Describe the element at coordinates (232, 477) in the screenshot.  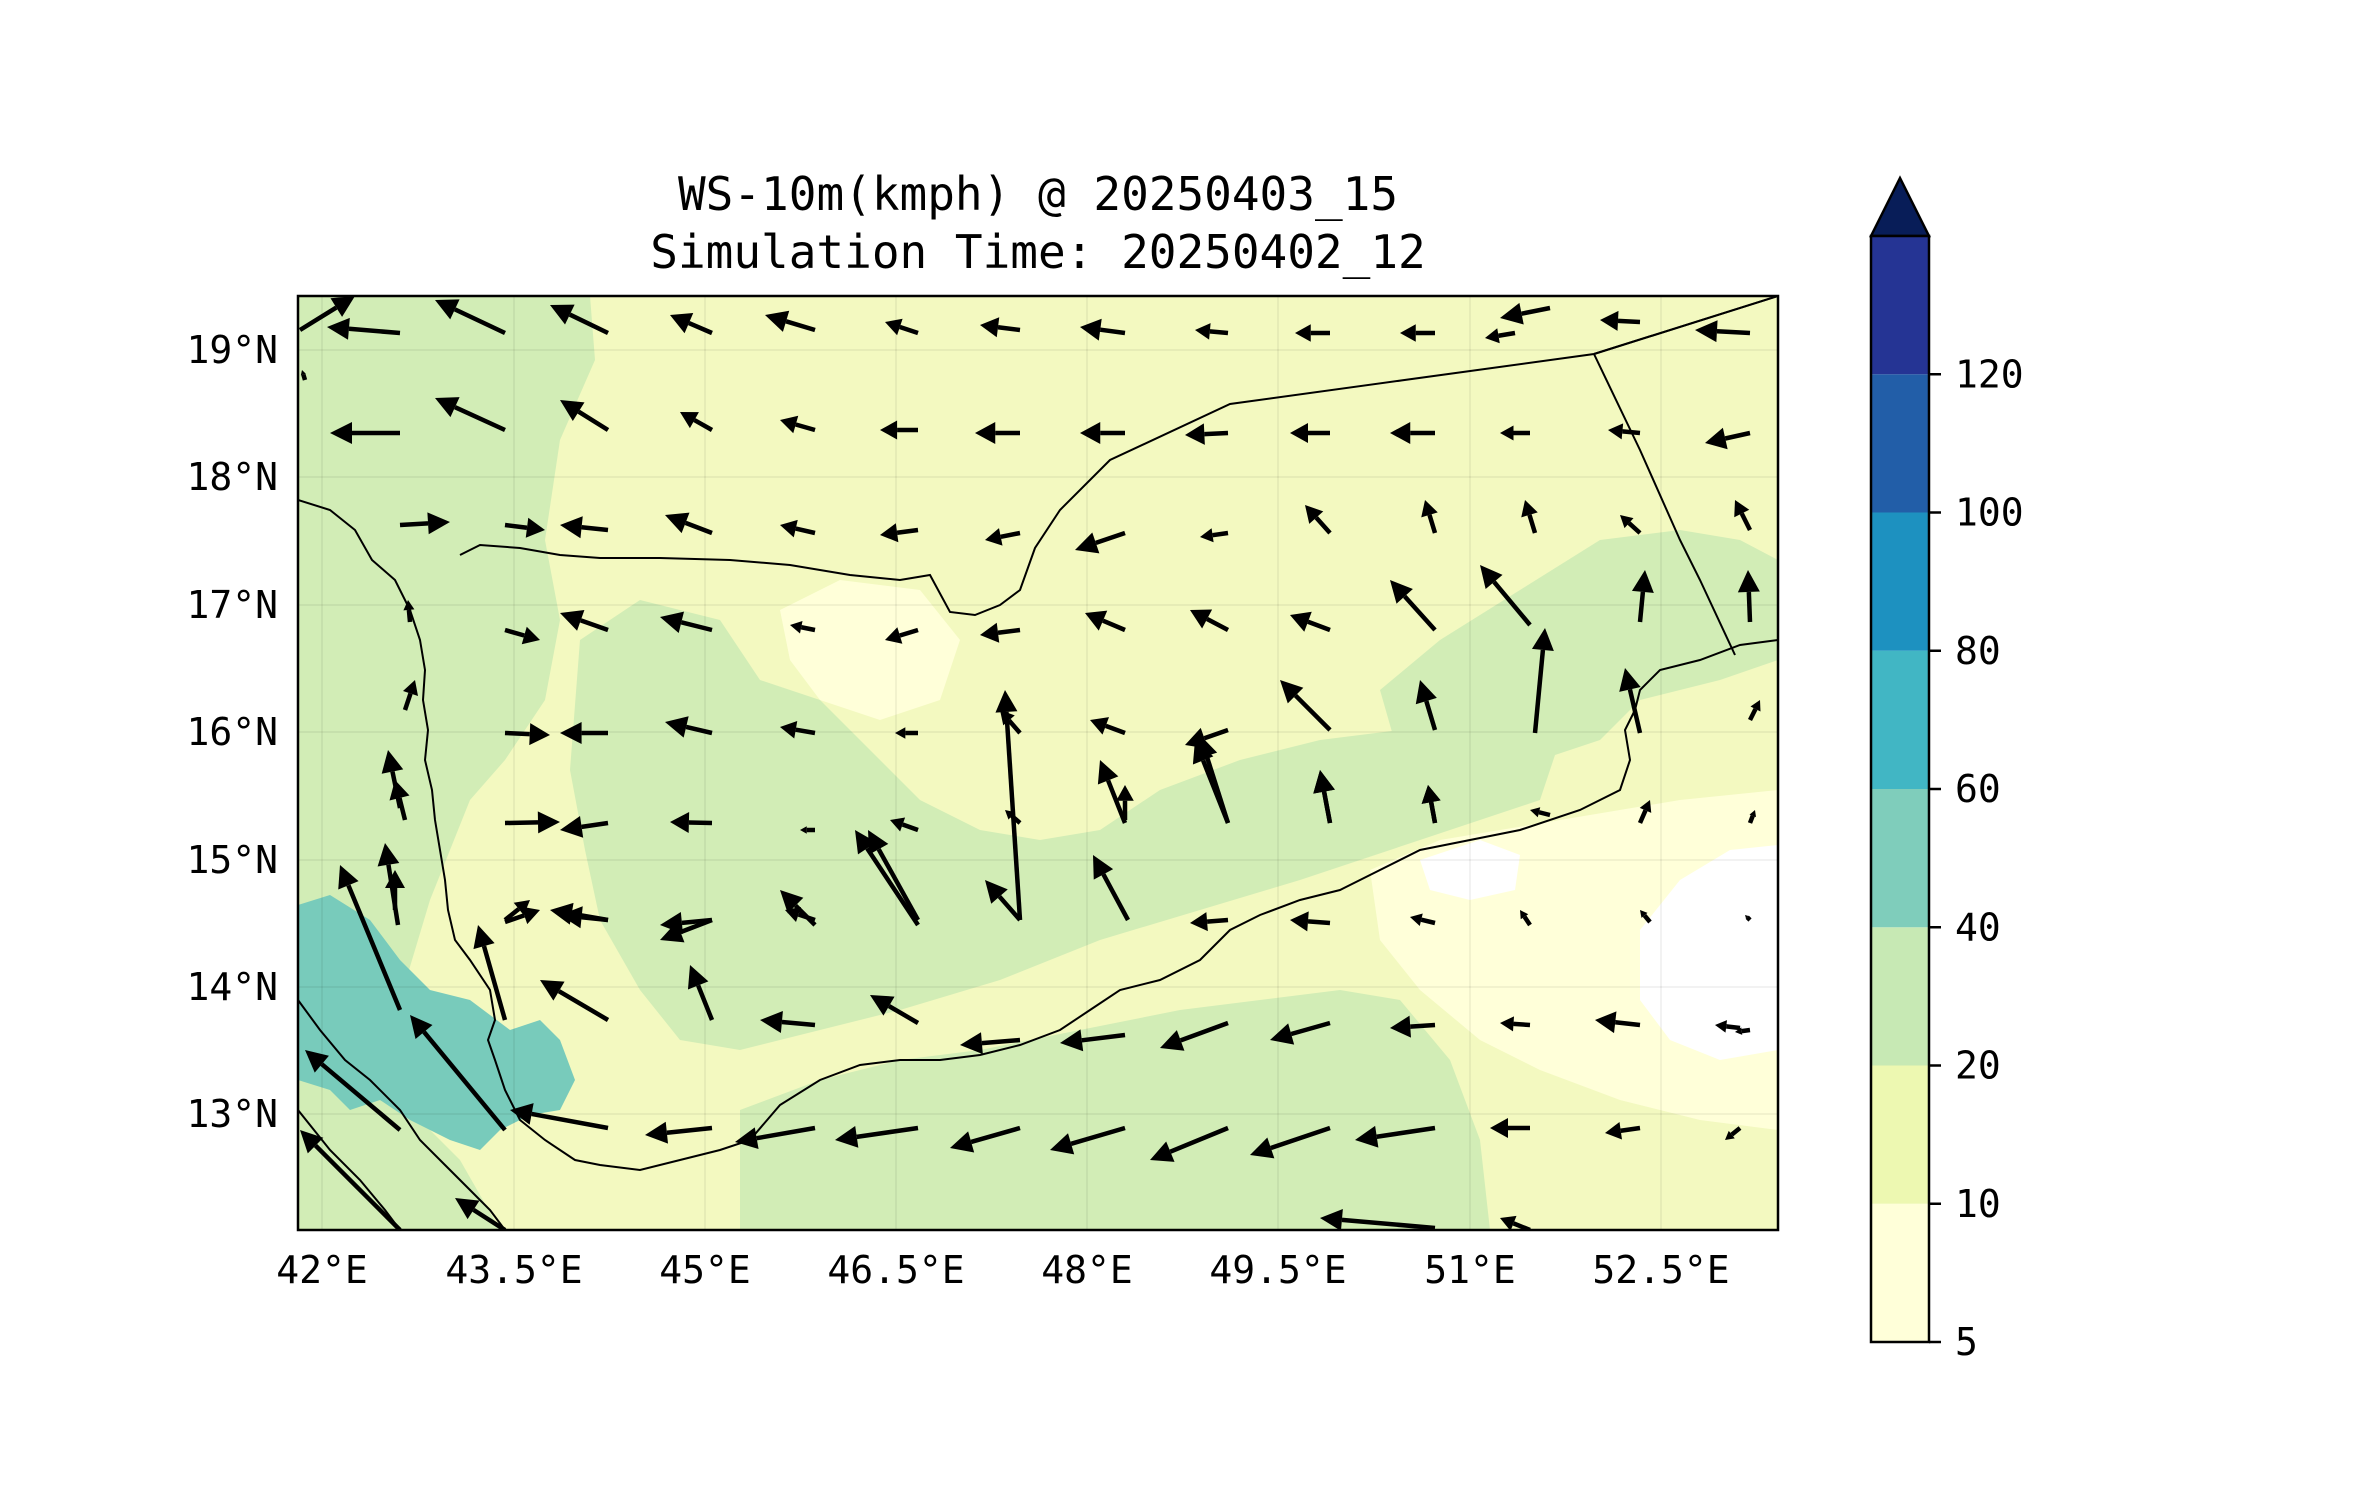
I see `y-tick-label: 18°N` at that location.